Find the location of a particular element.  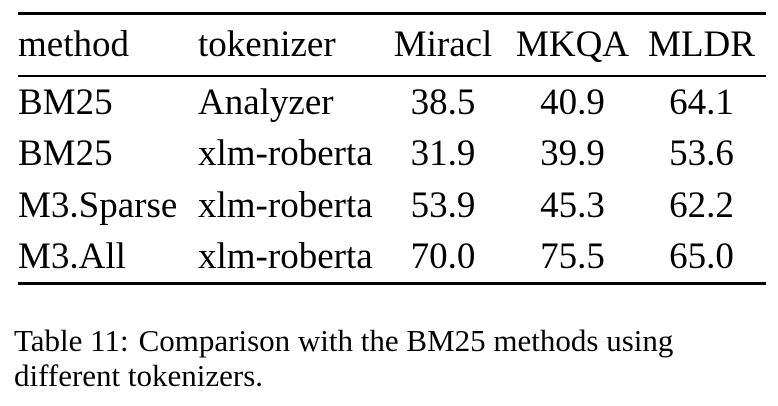

table-row: M3.Sparse xlm-roberta 53.9 45.3 62.2 is located at coordinates (392, 206).